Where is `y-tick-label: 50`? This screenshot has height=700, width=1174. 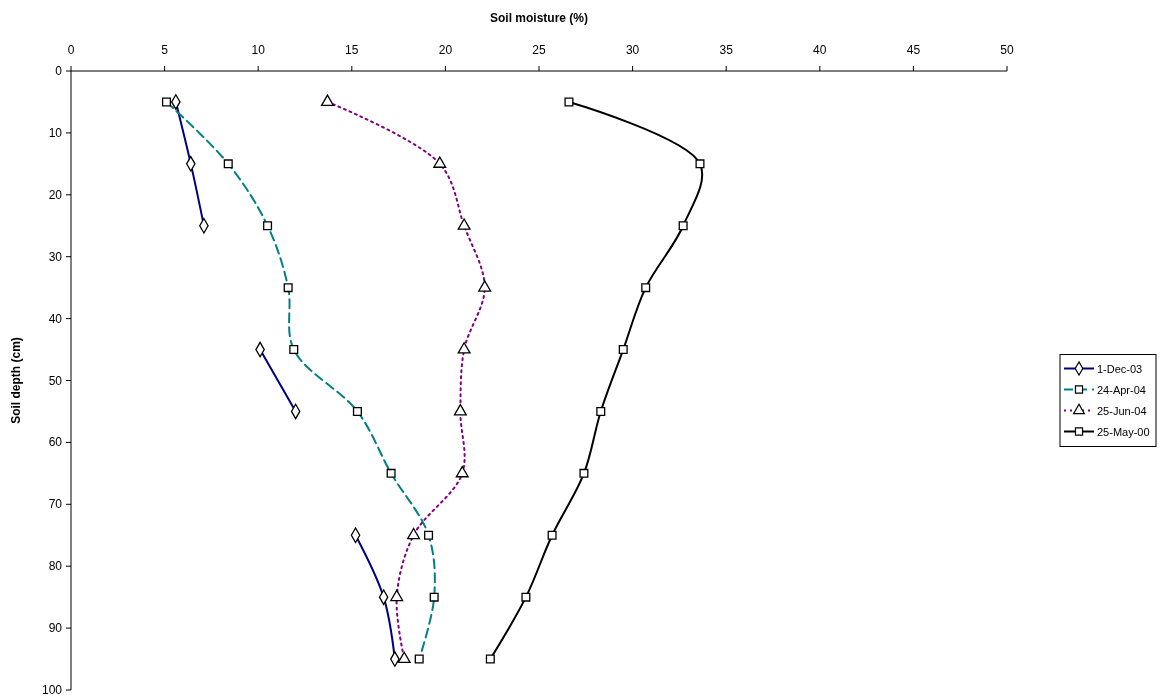
y-tick-label: 50 is located at coordinates (55, 380).